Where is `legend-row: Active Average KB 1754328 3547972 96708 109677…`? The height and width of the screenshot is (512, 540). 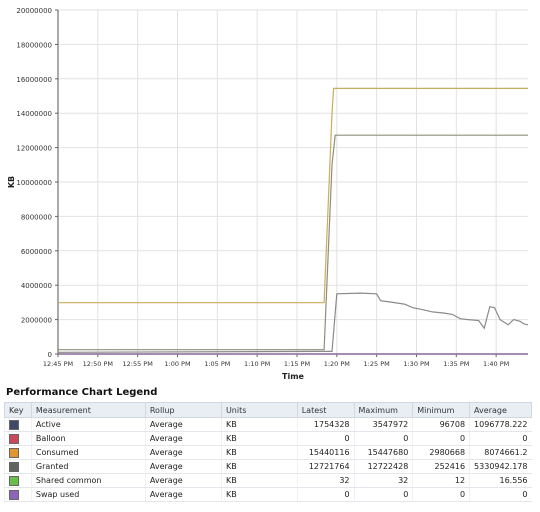 legend-row: Active Average KB 1754328 3547972 96708 109677… is located at coordinates (268, 424).